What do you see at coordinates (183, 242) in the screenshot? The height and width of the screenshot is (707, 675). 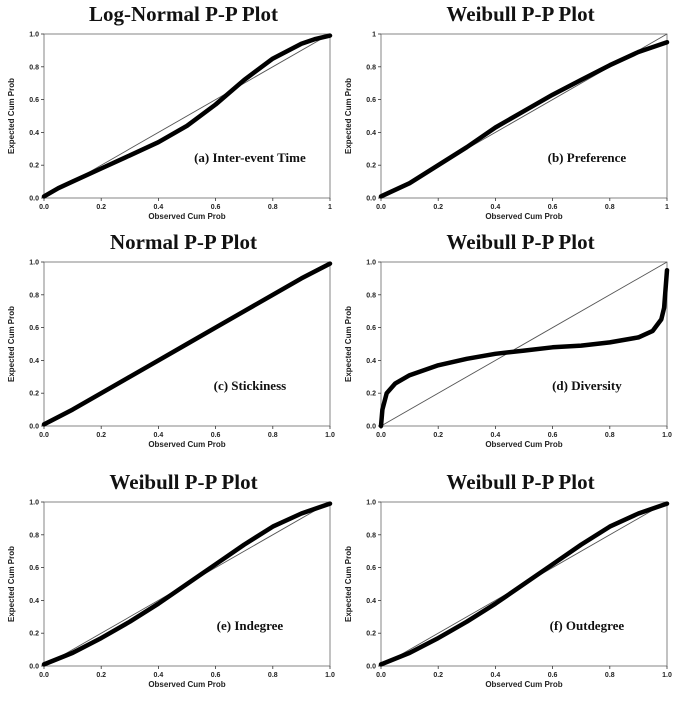 I see `chart-title: Normal P-P Plot` at bounding box center [183, 242].